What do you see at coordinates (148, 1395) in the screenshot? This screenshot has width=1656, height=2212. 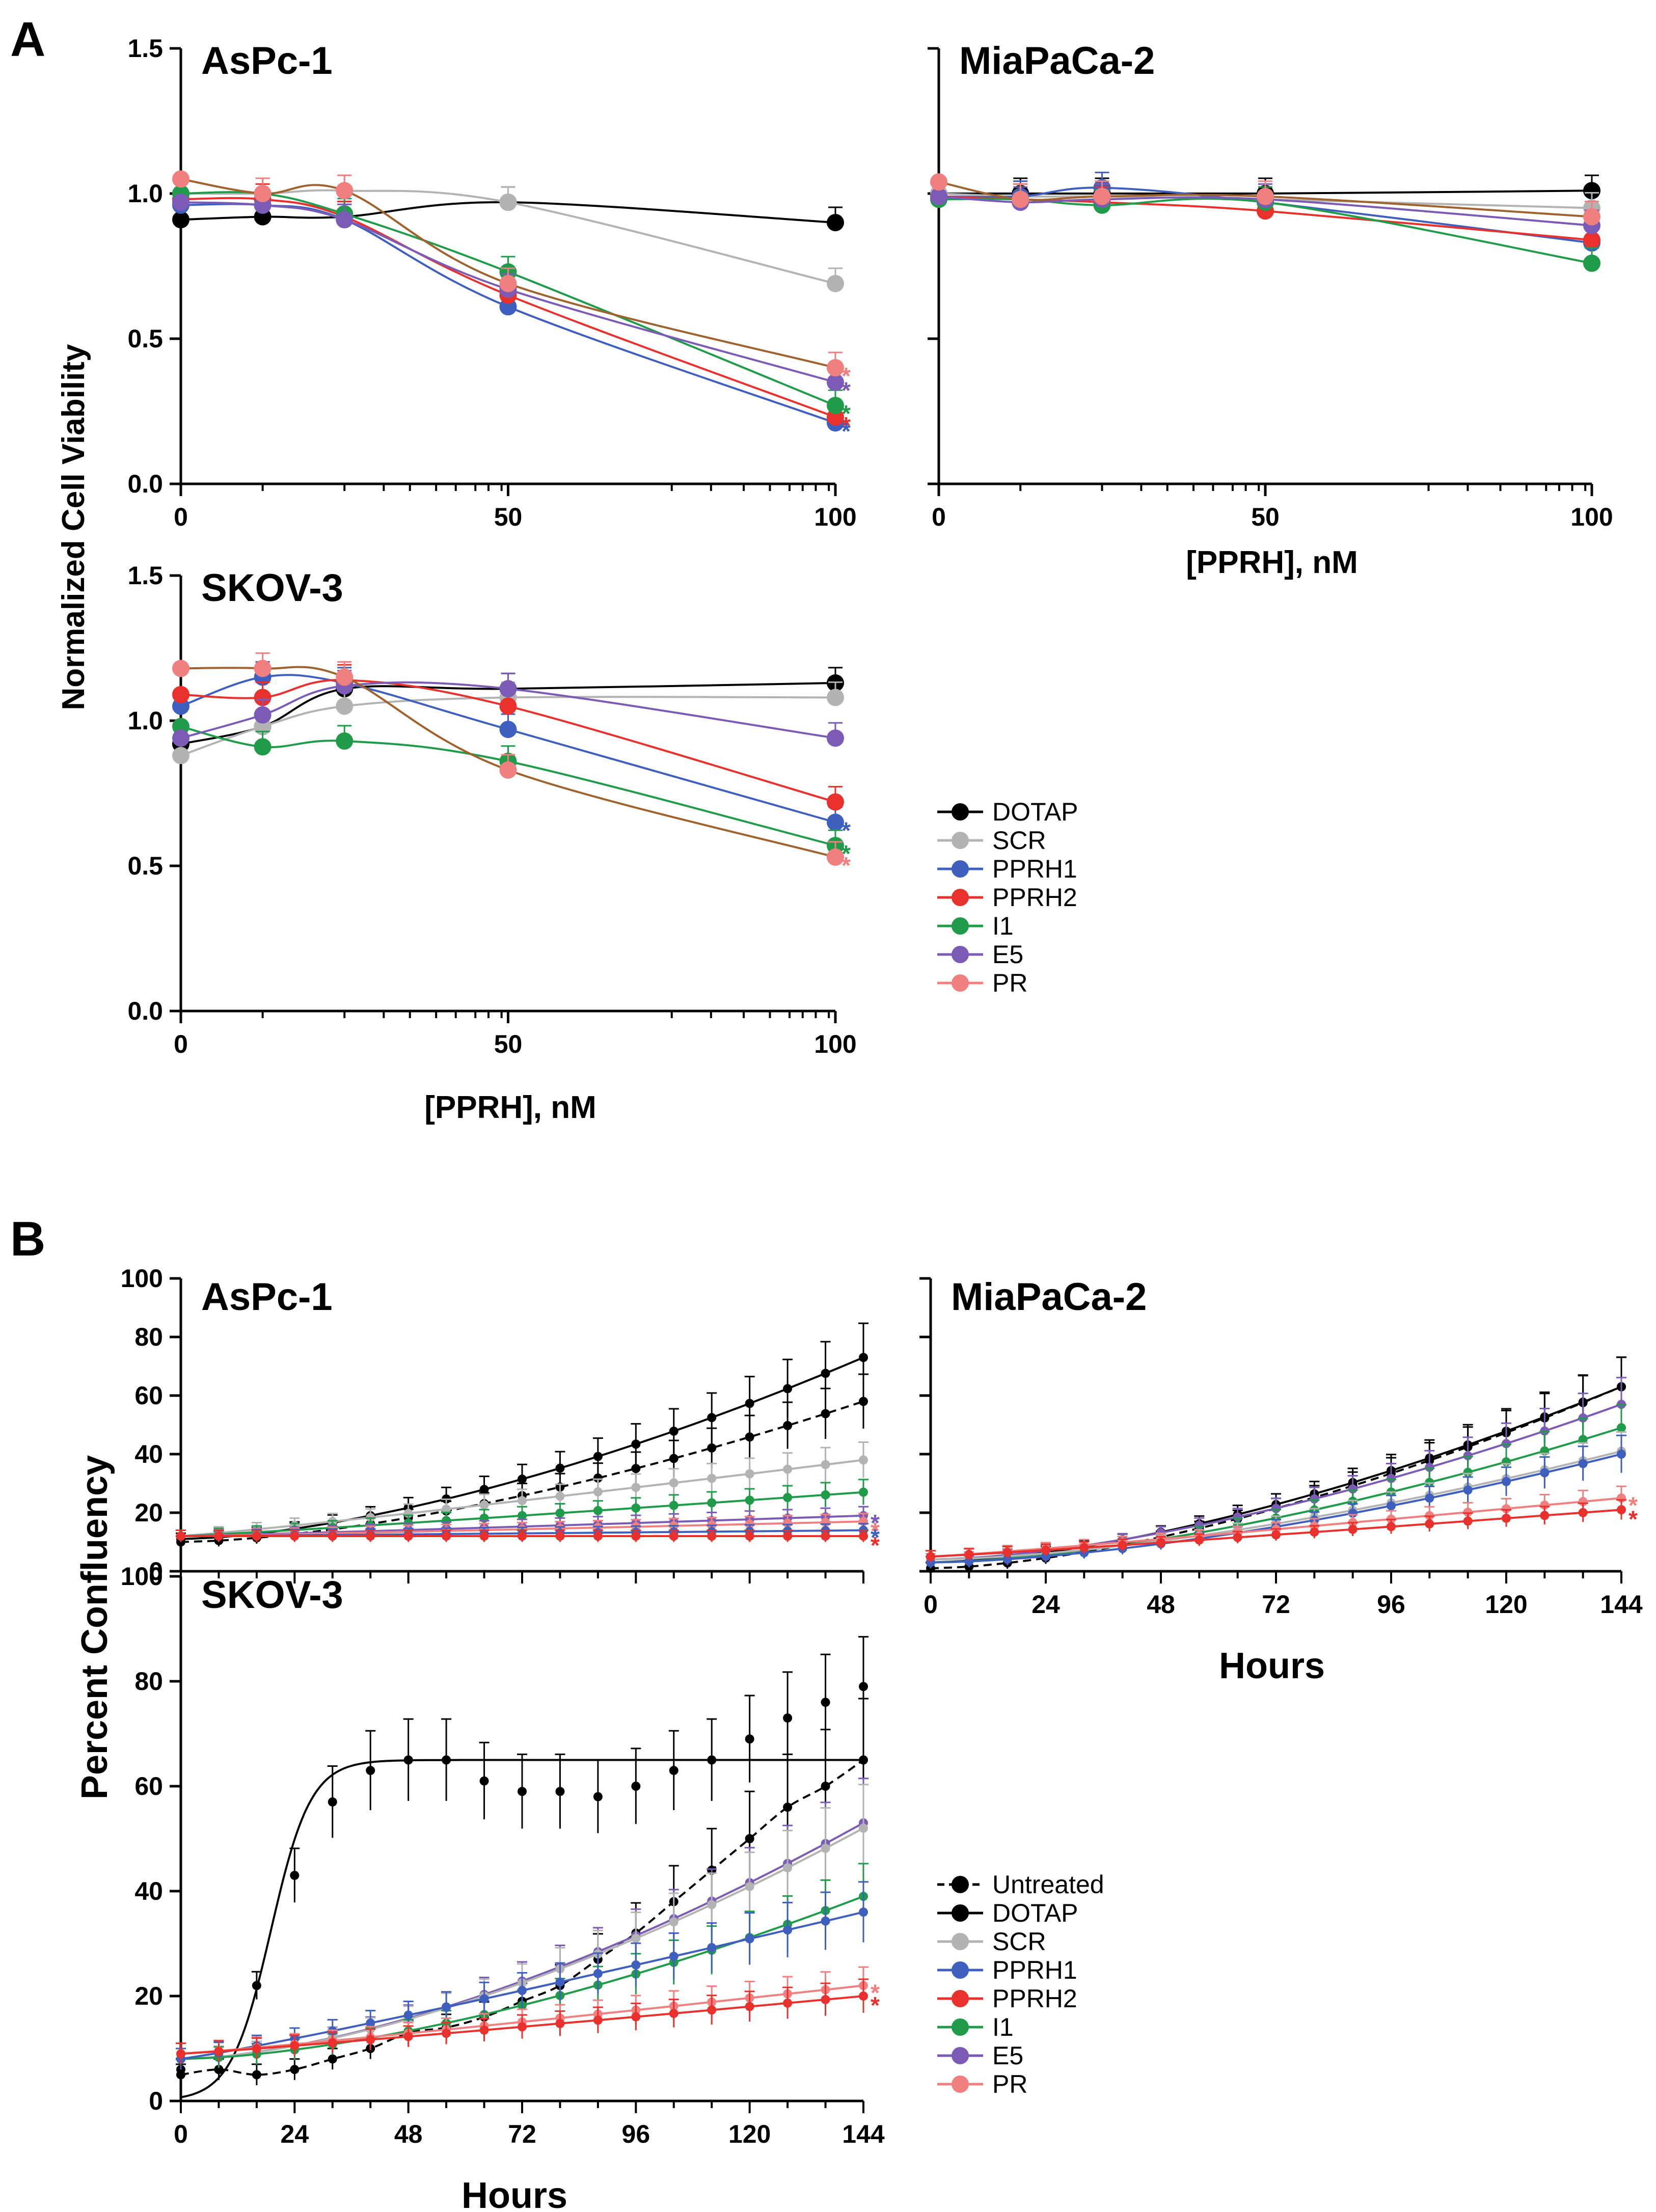 I see `y-tick-label: 60` at bounding box center [148, 1395].